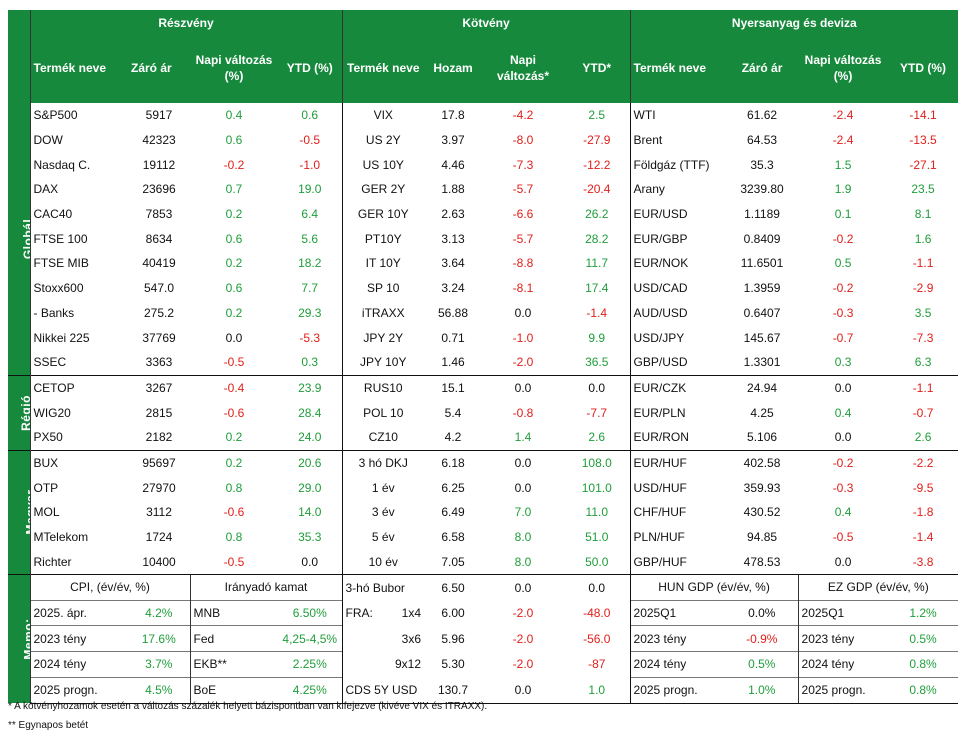  What do you see at coordinates (411, 638) in the screenshot?
I see `fra-tenor: 3x6` at bounding box center [411, 638].